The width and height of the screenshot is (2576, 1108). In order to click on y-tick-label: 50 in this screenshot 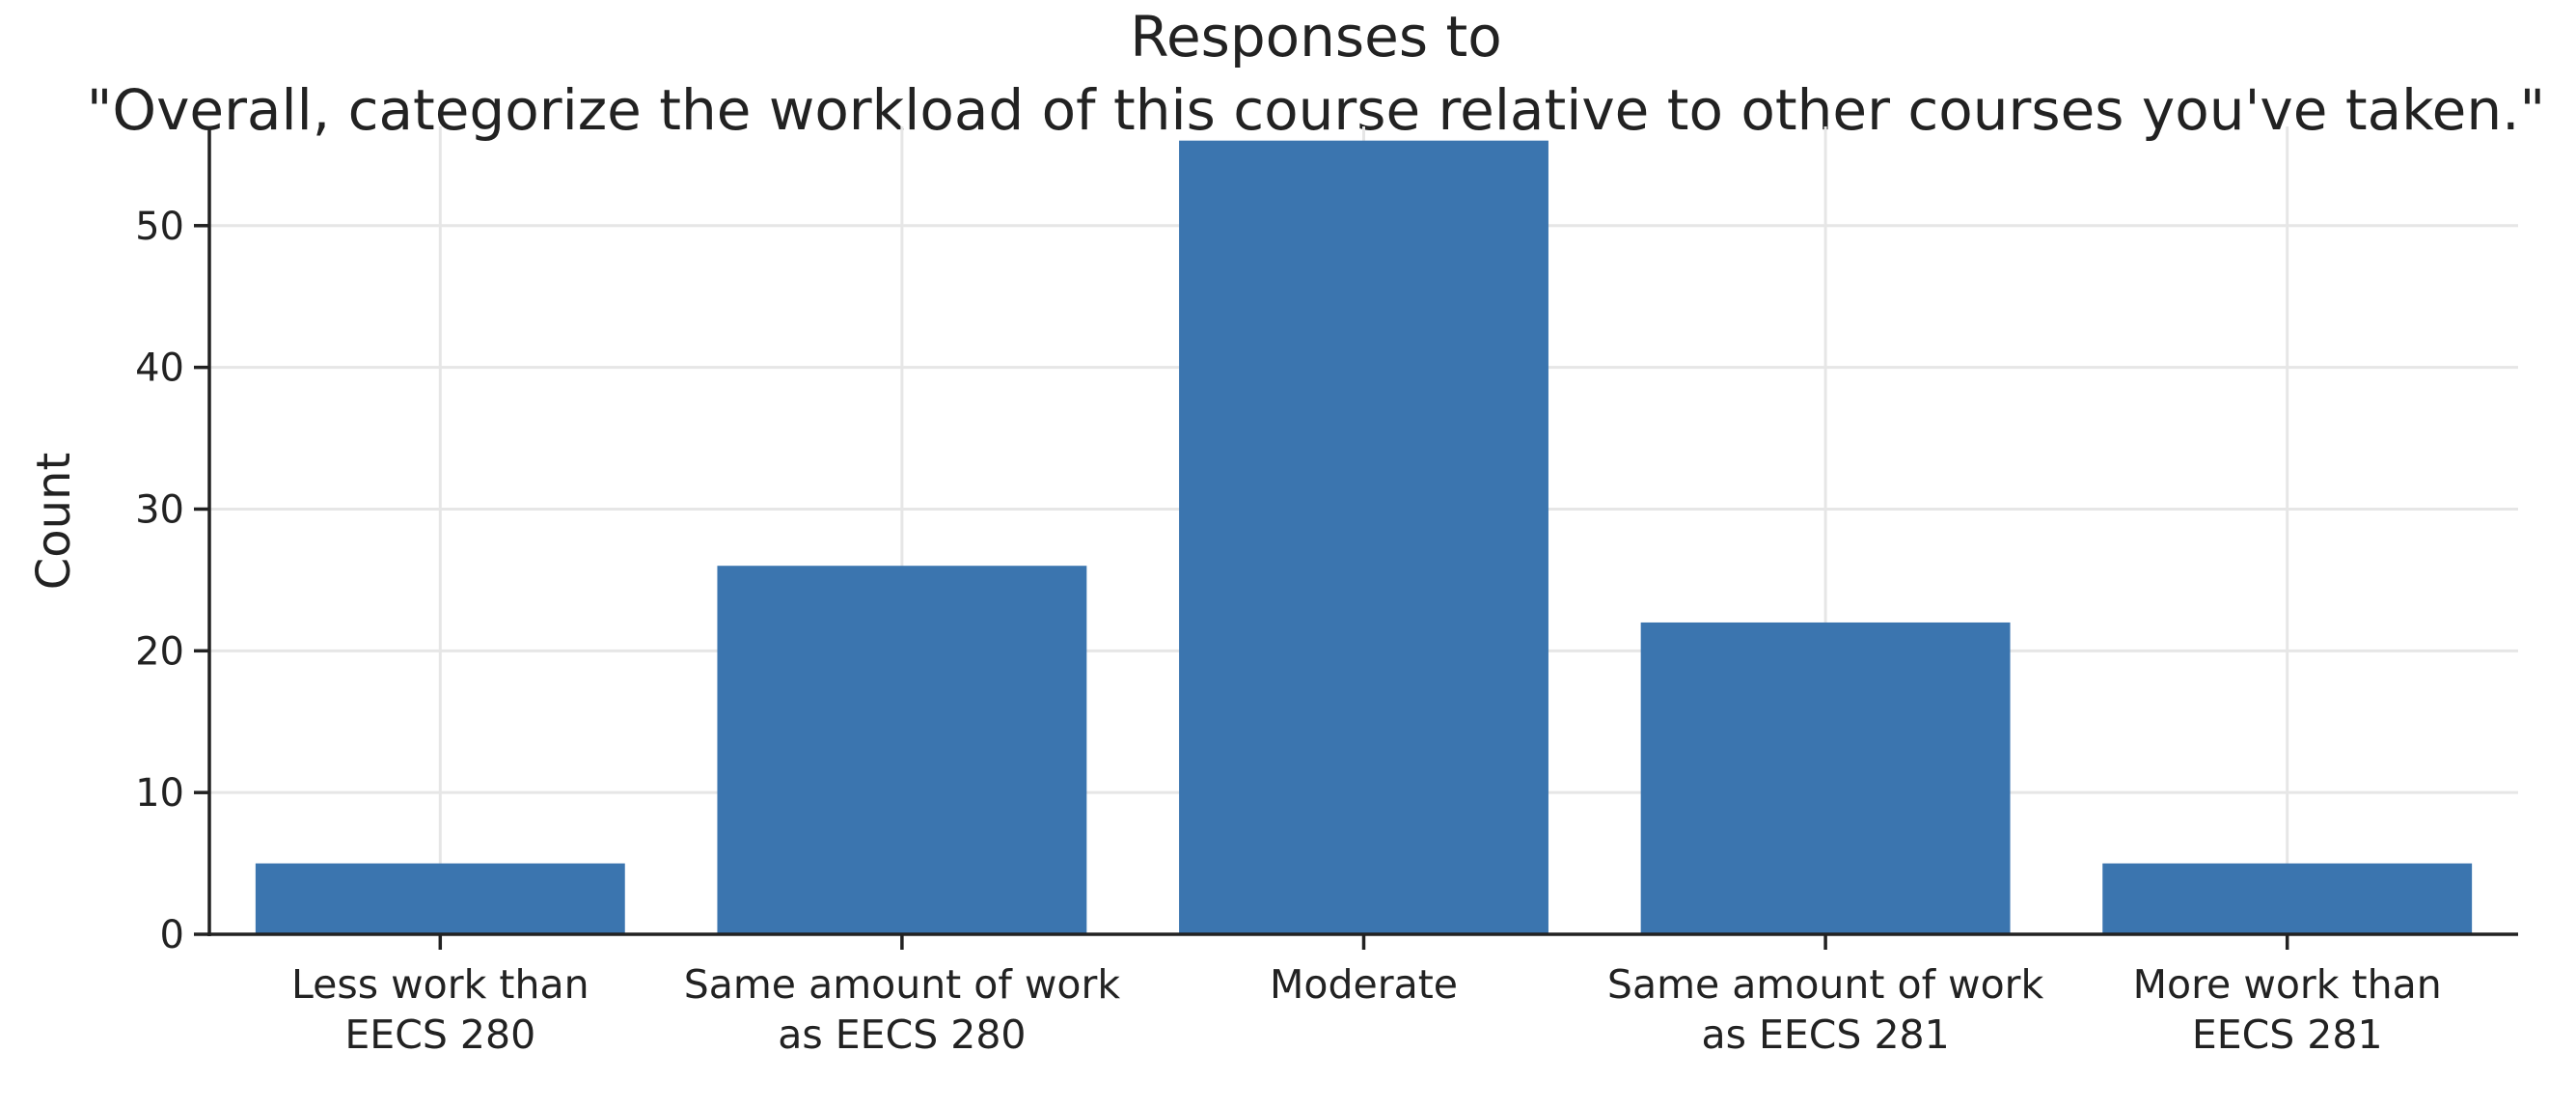, I will do `click(159, 227)`.